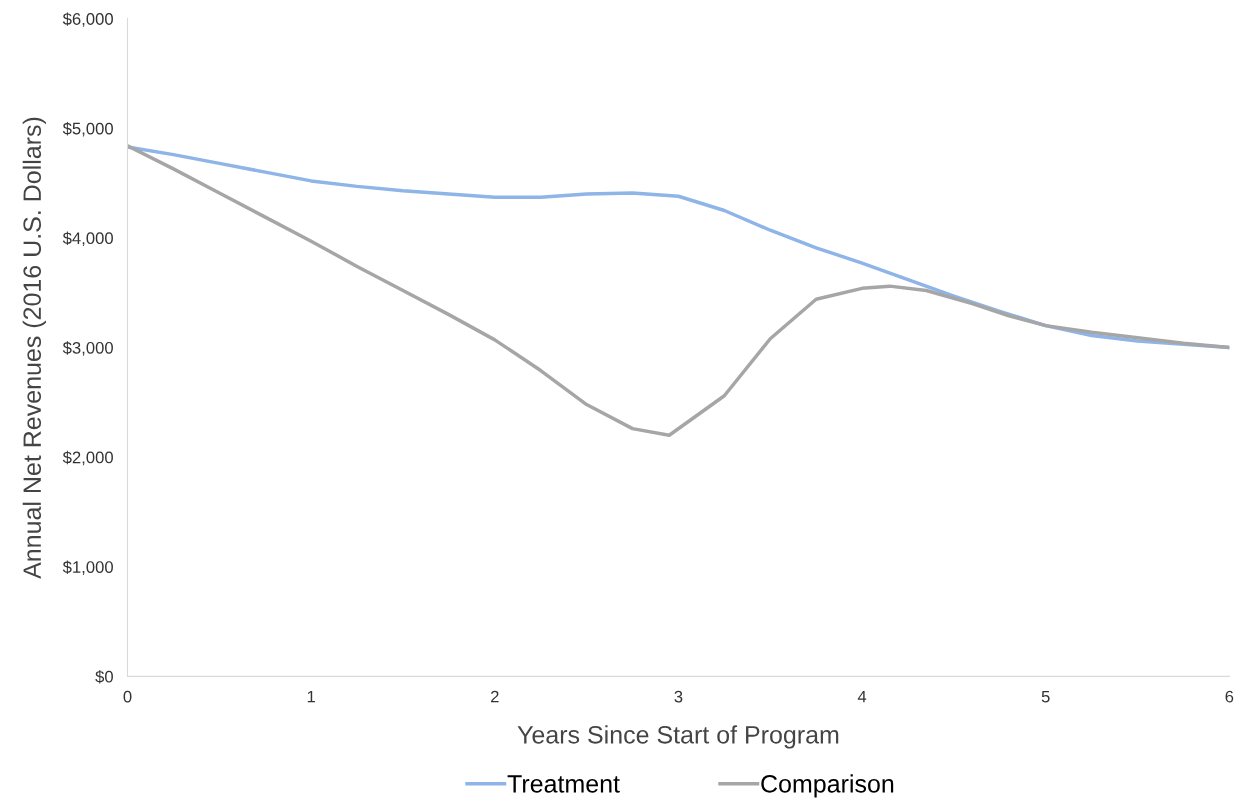  What do you see at coordinates (87, 19) in the screenshot?
I see `y-tick-label: $6,000` at bounding box center [87, 19].